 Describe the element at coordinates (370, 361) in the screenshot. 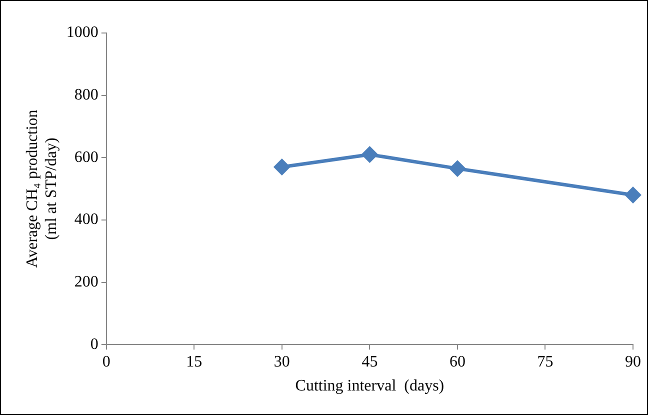

I see `x-tick-label: 45` at that location.